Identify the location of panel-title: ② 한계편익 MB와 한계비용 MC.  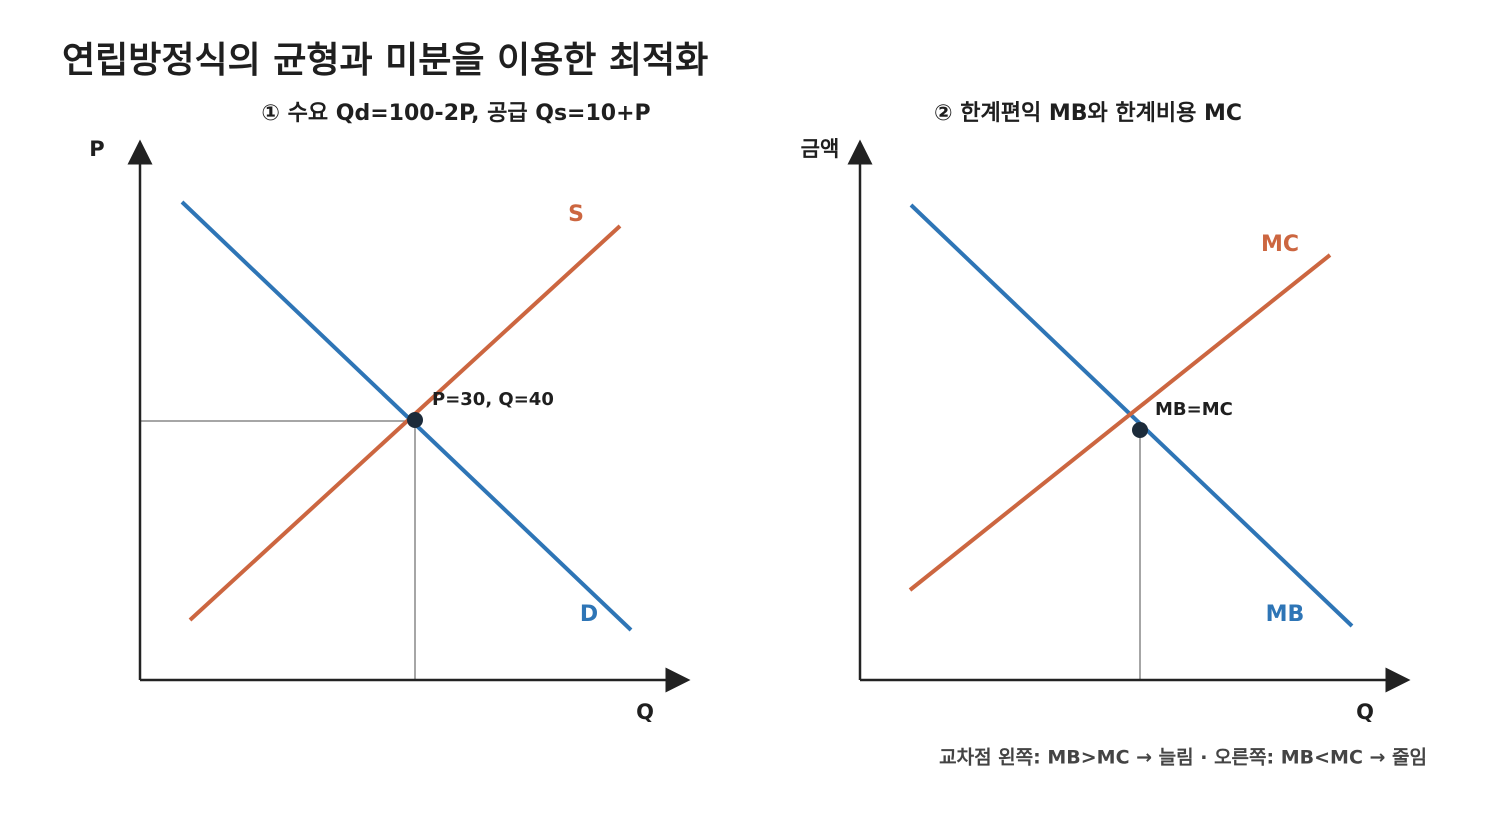
(1088, 113).